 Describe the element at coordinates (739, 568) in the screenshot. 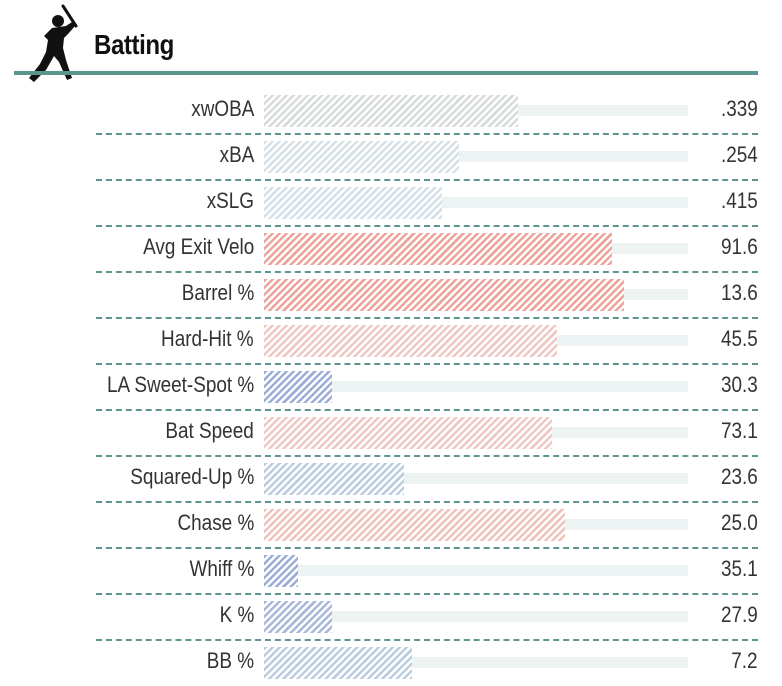

I see `metric-value: 35.1` at that location.